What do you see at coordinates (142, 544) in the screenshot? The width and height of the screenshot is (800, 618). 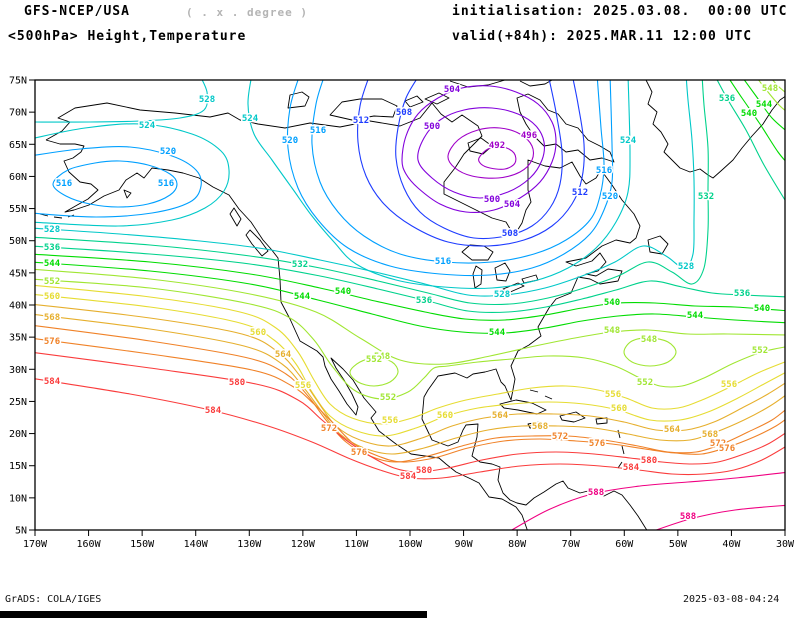 I see `lon-tick-label: 150W` at bounding box center [142, 544].